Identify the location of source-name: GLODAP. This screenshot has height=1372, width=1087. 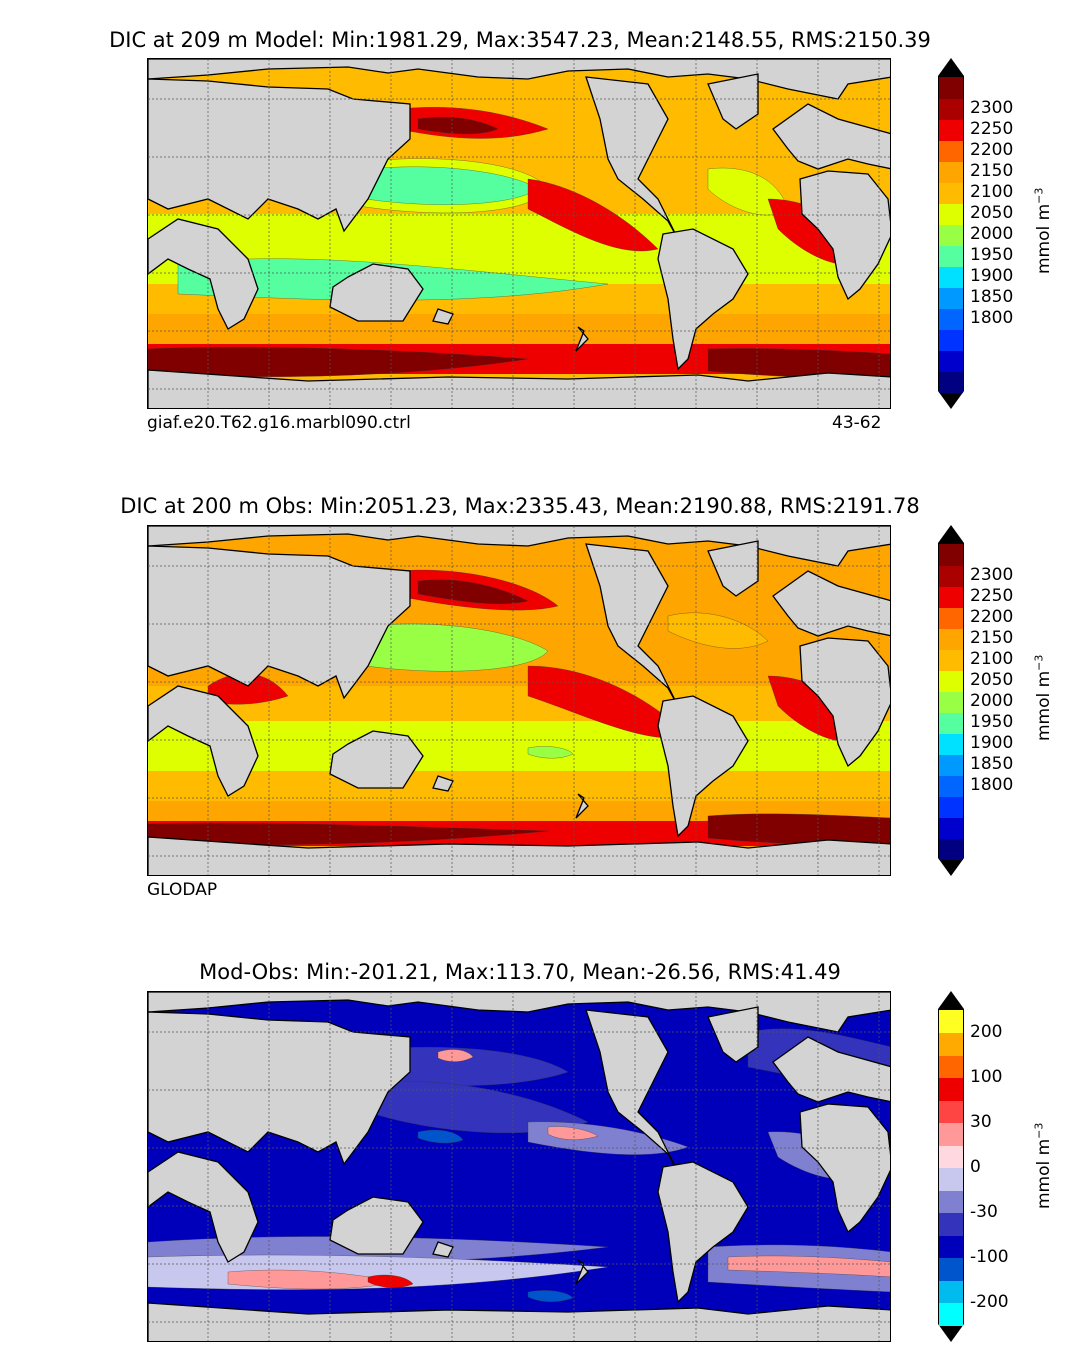
(182, 890).